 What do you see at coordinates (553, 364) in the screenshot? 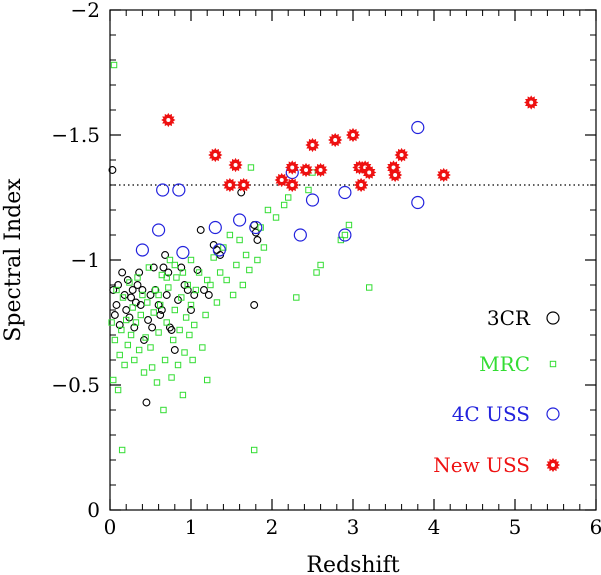
I see `legend-marker` at bounding box center [553, 364].